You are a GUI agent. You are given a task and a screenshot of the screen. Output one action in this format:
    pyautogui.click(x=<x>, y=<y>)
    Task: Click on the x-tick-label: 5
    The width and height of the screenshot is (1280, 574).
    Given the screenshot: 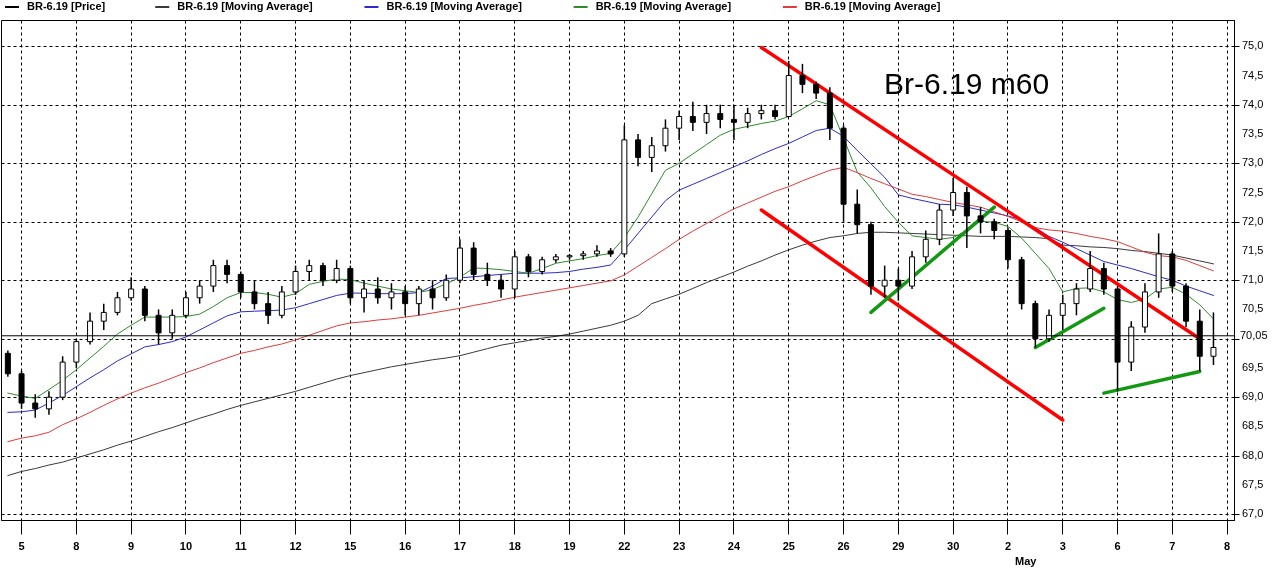 What is the action you would take?
    pyautogui.click(x=21, y=545)
    